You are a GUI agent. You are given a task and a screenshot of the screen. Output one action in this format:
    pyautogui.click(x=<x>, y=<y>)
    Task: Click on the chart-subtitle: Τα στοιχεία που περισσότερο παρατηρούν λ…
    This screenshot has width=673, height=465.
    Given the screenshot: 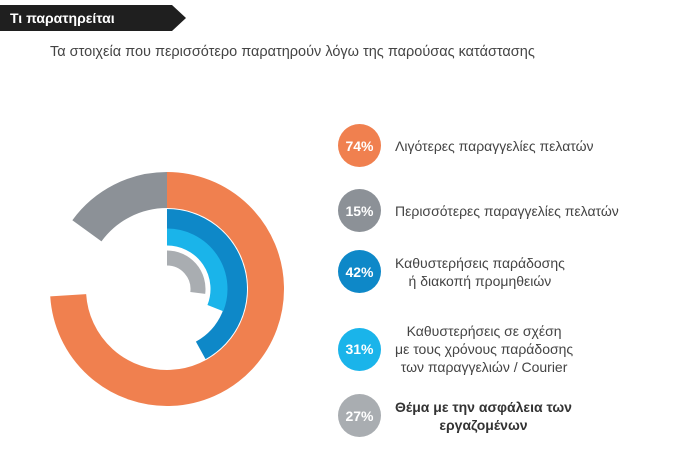 What is the action you would take?
    pyautogui.click(x=292, y=52)
    